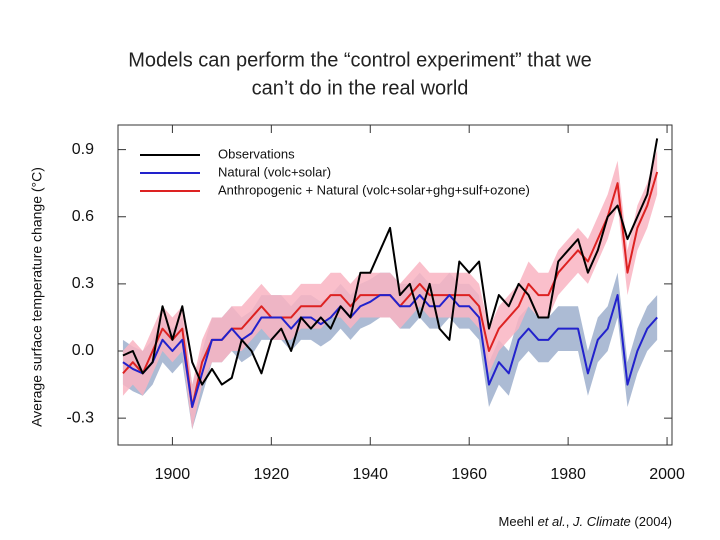 This screenshot has width=720, height=540. Describe the element at coordinates (83, 216) in the screenshot. I see `y-tick-label: 0.6` at that location.